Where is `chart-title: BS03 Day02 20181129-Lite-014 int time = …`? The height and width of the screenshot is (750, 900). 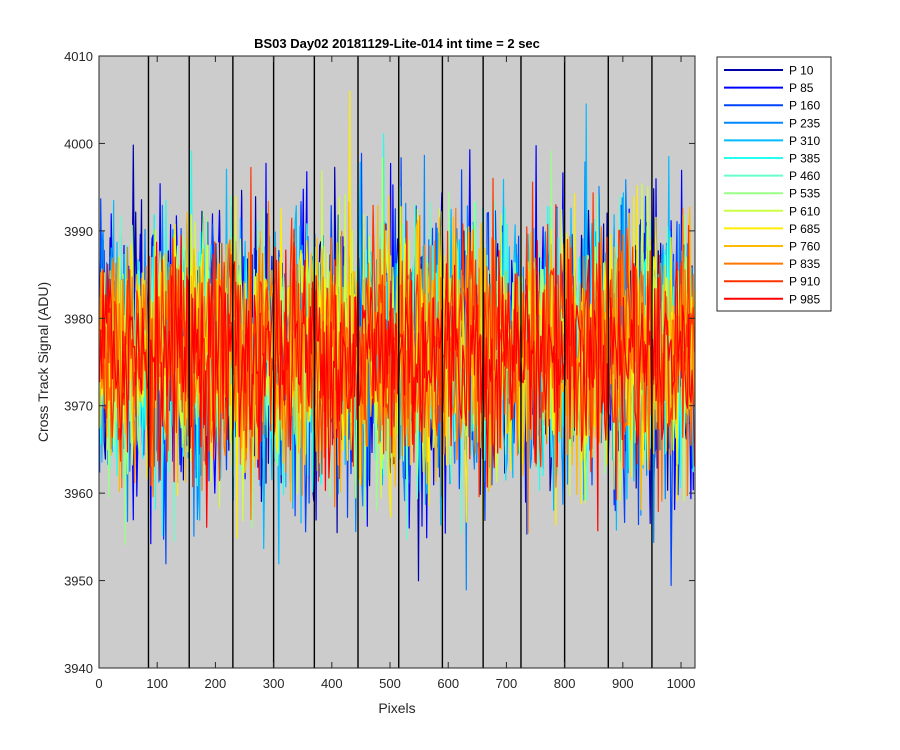
chart-title: BS03 Day02 20181129-Lite-014 int time = … is located at coordinates (397, 43).